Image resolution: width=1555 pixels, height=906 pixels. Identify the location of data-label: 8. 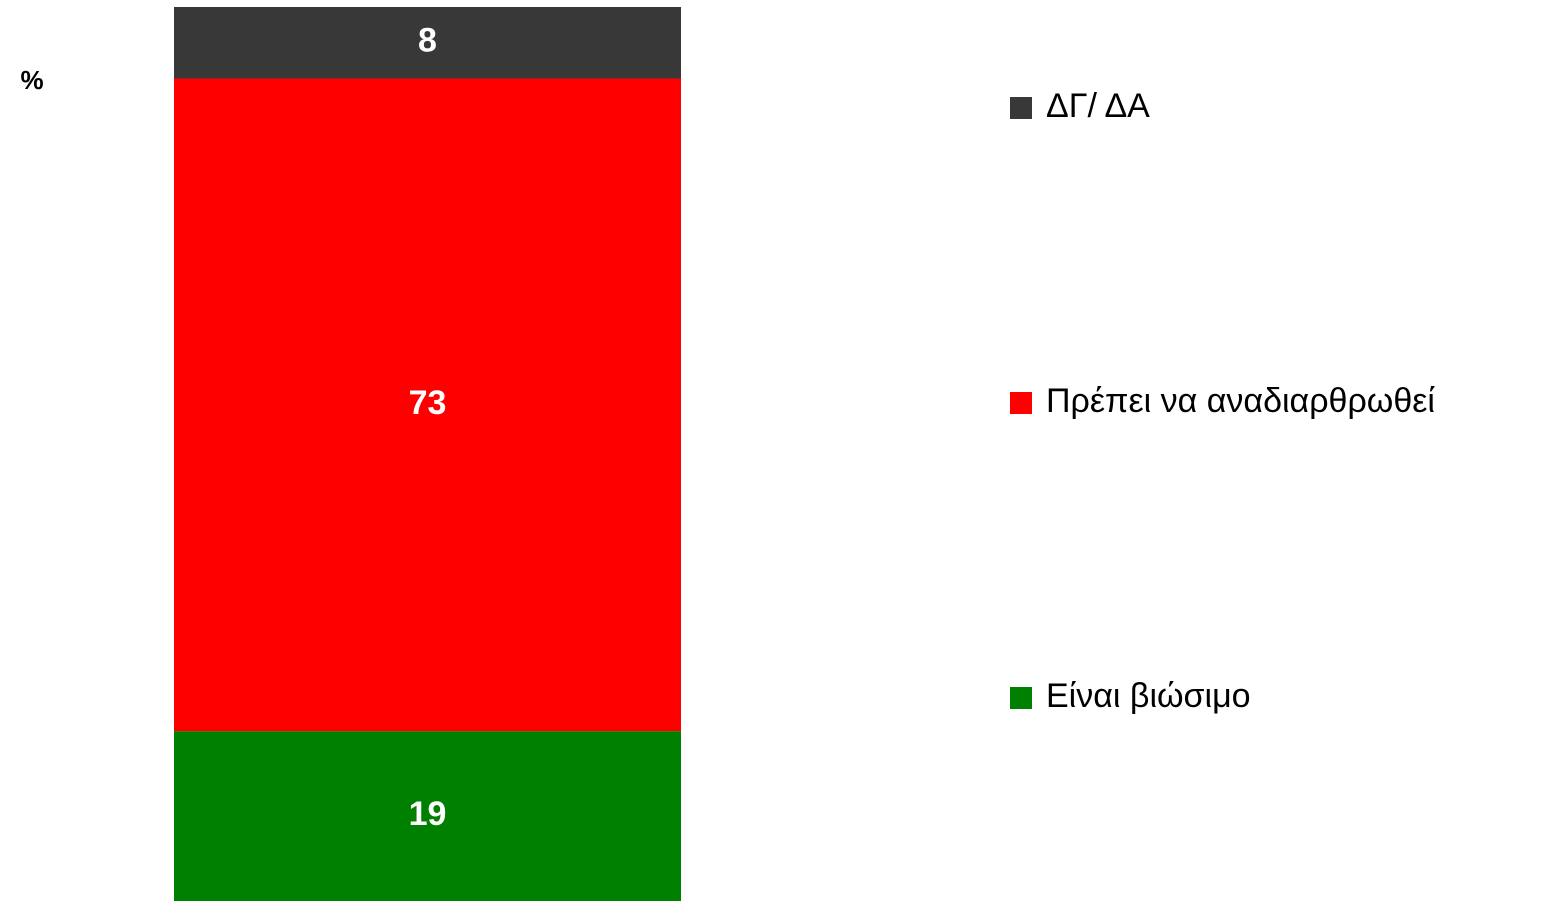
(427, 41).